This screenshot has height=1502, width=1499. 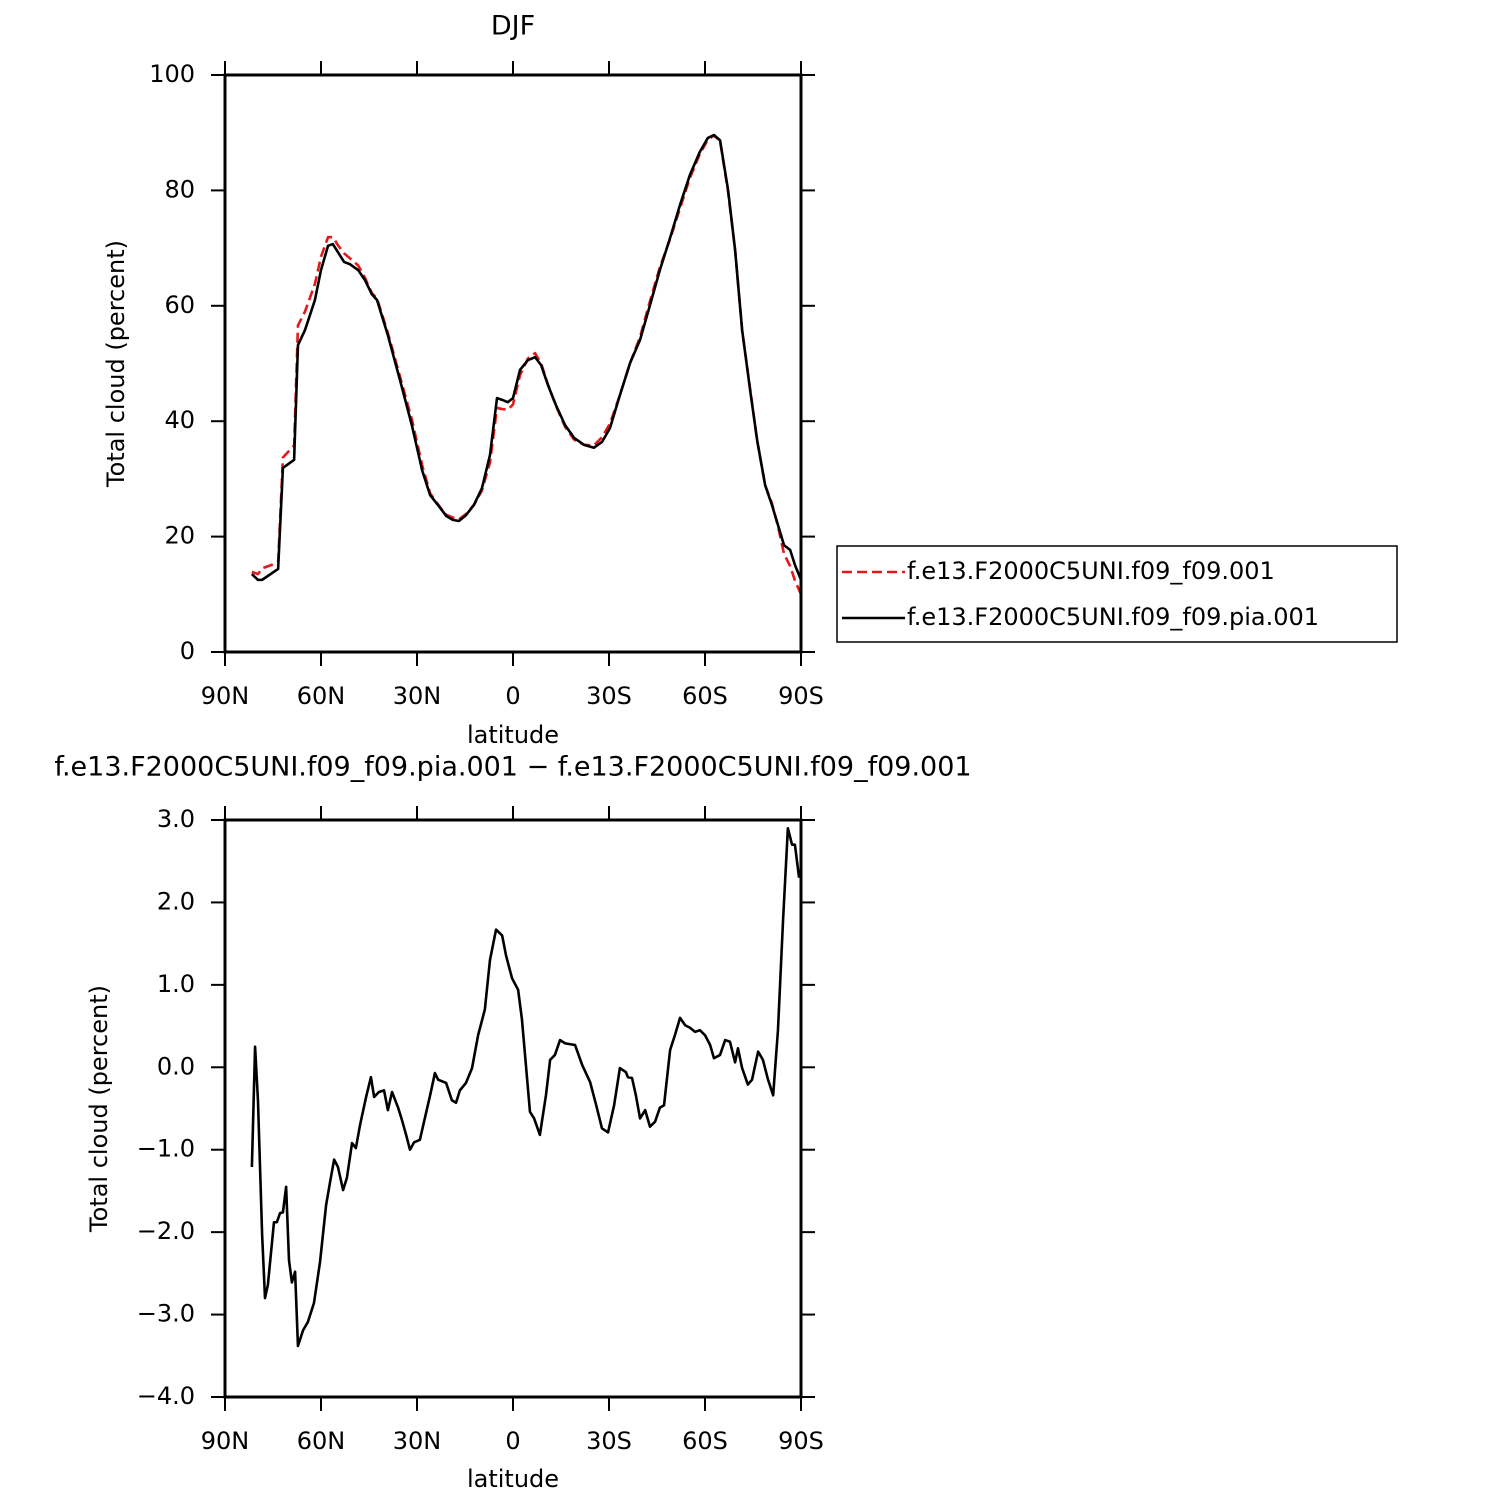 I want to click on y-tick-label: −2.0, so click(x=166, y=1231).